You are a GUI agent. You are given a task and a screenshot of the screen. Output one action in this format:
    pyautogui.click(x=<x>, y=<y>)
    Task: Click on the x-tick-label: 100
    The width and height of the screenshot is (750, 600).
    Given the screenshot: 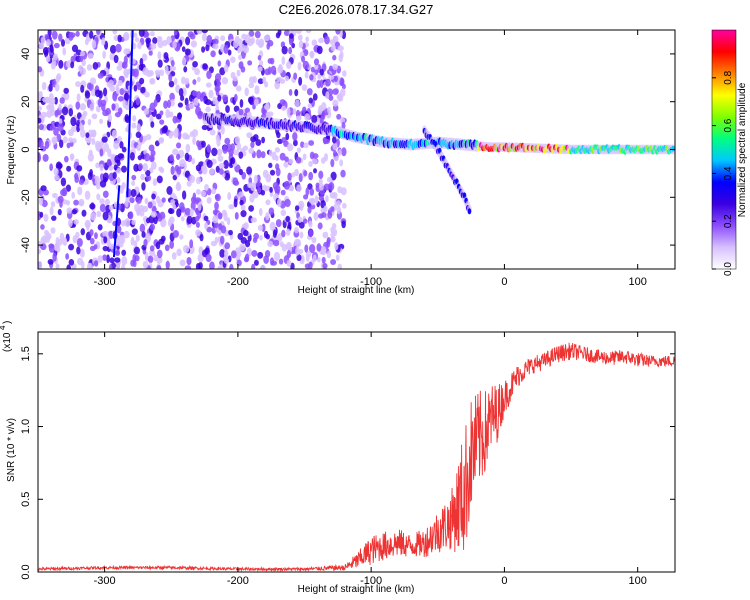 What is the action you would take?
    pyautogui.click(x=638, y=282)
    